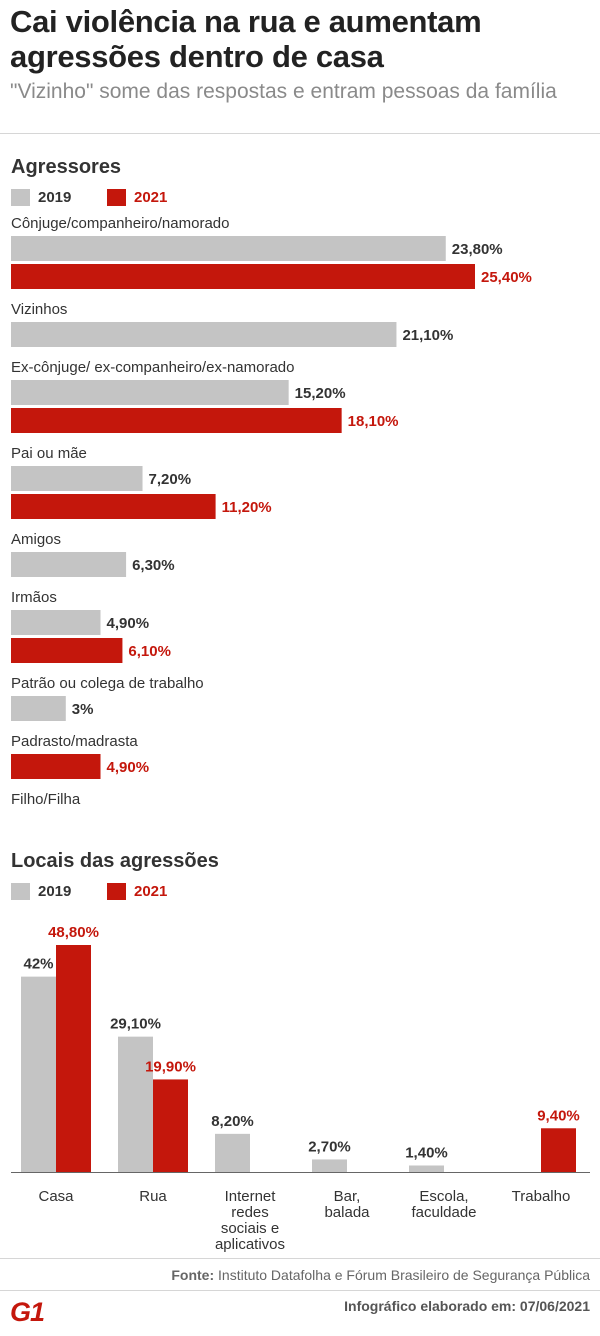 The width and height of the screenshot is (600, 1336). I want to click on data-label-2019: 4,90%, so click(128, 623).